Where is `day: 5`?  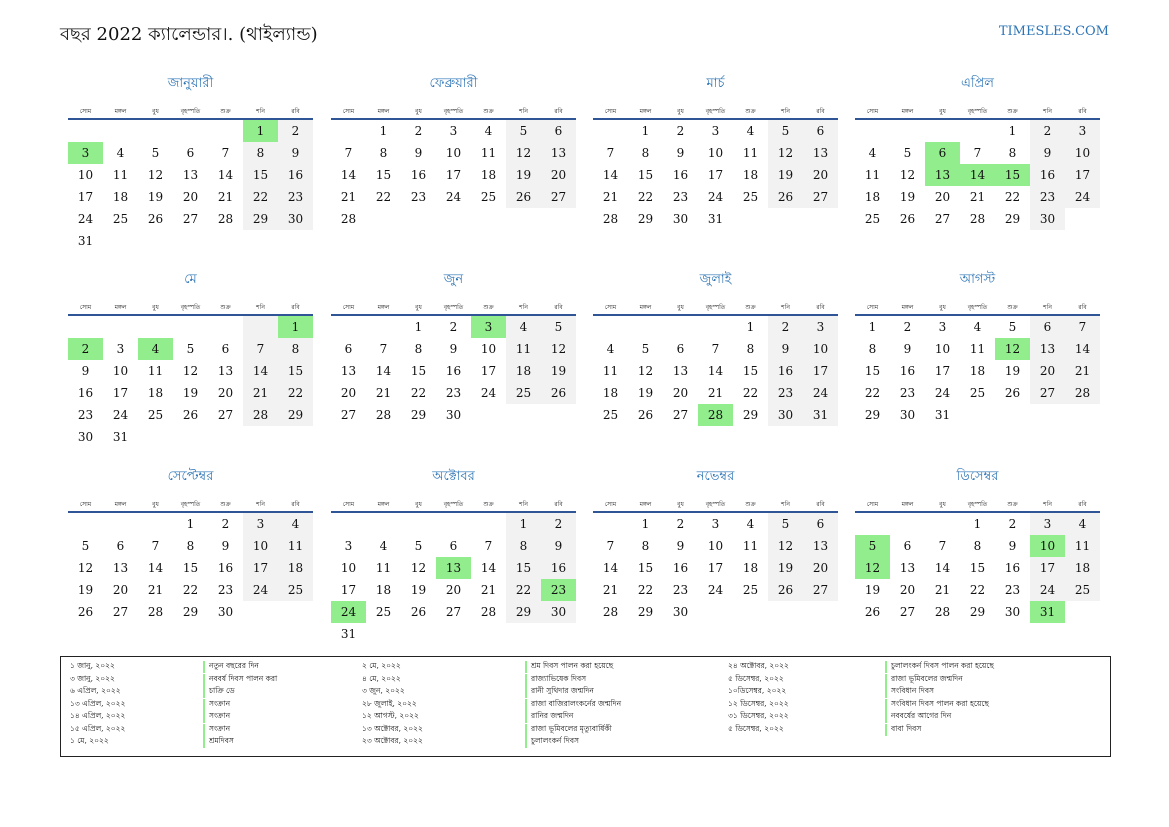
day: 5 is located at coordinates (523, 131).